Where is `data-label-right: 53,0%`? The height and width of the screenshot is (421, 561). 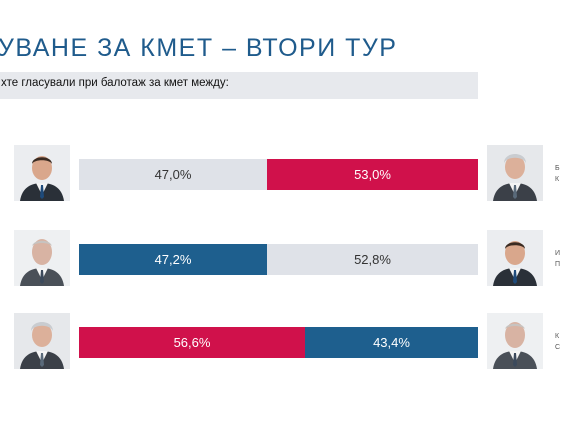 data-label-right: 53,0% is located at coordinates (372, 174).